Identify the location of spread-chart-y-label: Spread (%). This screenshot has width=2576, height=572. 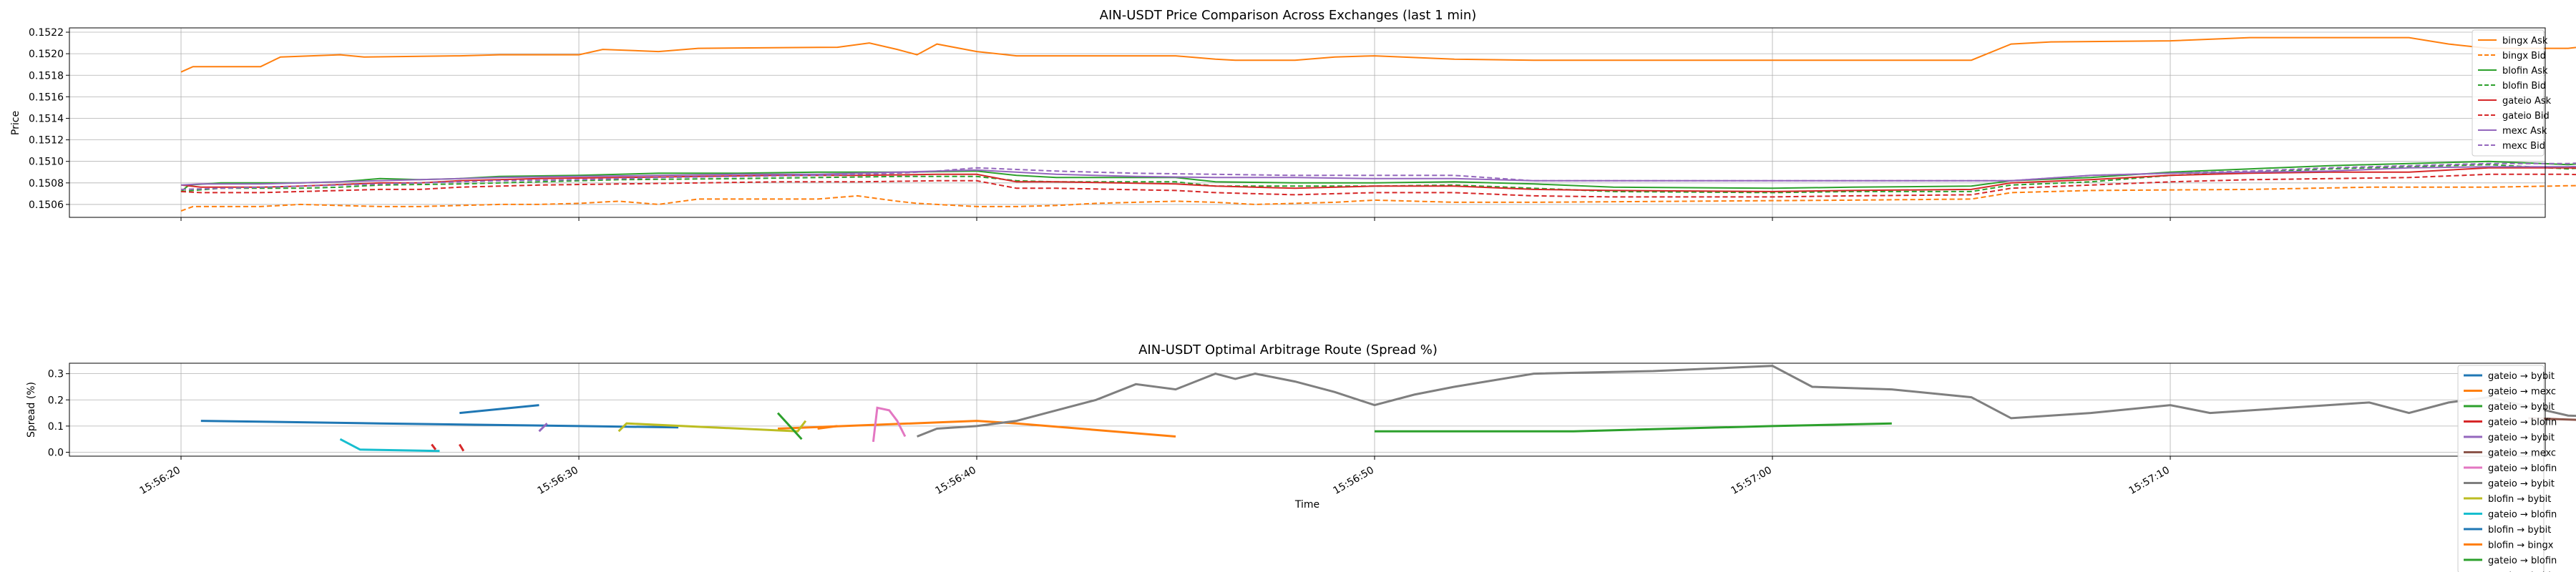
(31, 410).